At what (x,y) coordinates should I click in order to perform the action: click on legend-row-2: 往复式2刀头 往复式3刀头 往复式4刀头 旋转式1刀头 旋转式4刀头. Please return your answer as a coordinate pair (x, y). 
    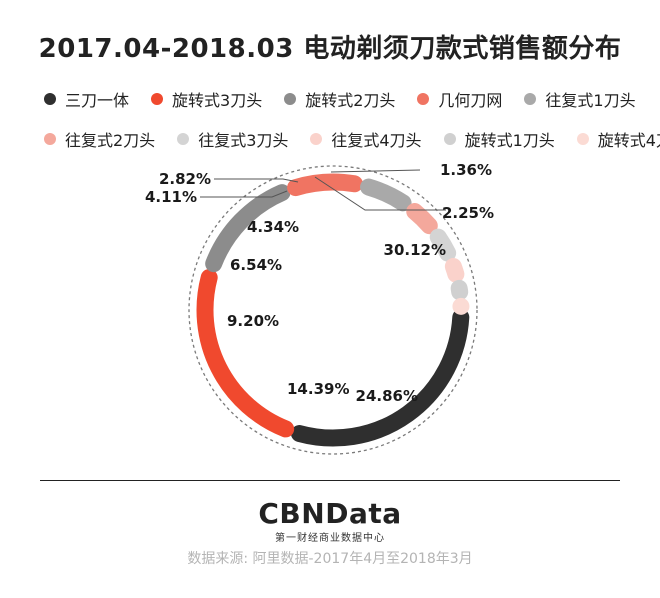
    Looking at the image, I should click on (352, 139).